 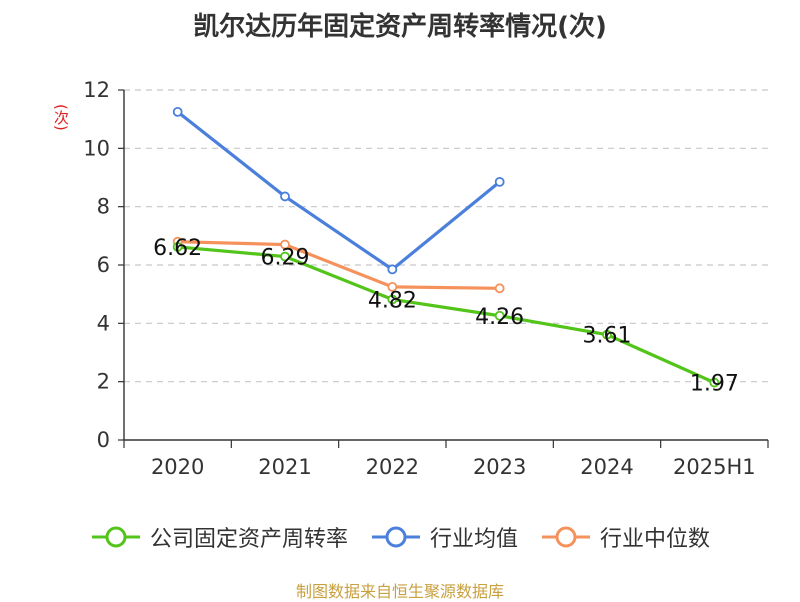 What do you see at coordinates (103, 440) in the screenshot?
I see `y-tick-label-0: 0` at bounding box center [103, 440].